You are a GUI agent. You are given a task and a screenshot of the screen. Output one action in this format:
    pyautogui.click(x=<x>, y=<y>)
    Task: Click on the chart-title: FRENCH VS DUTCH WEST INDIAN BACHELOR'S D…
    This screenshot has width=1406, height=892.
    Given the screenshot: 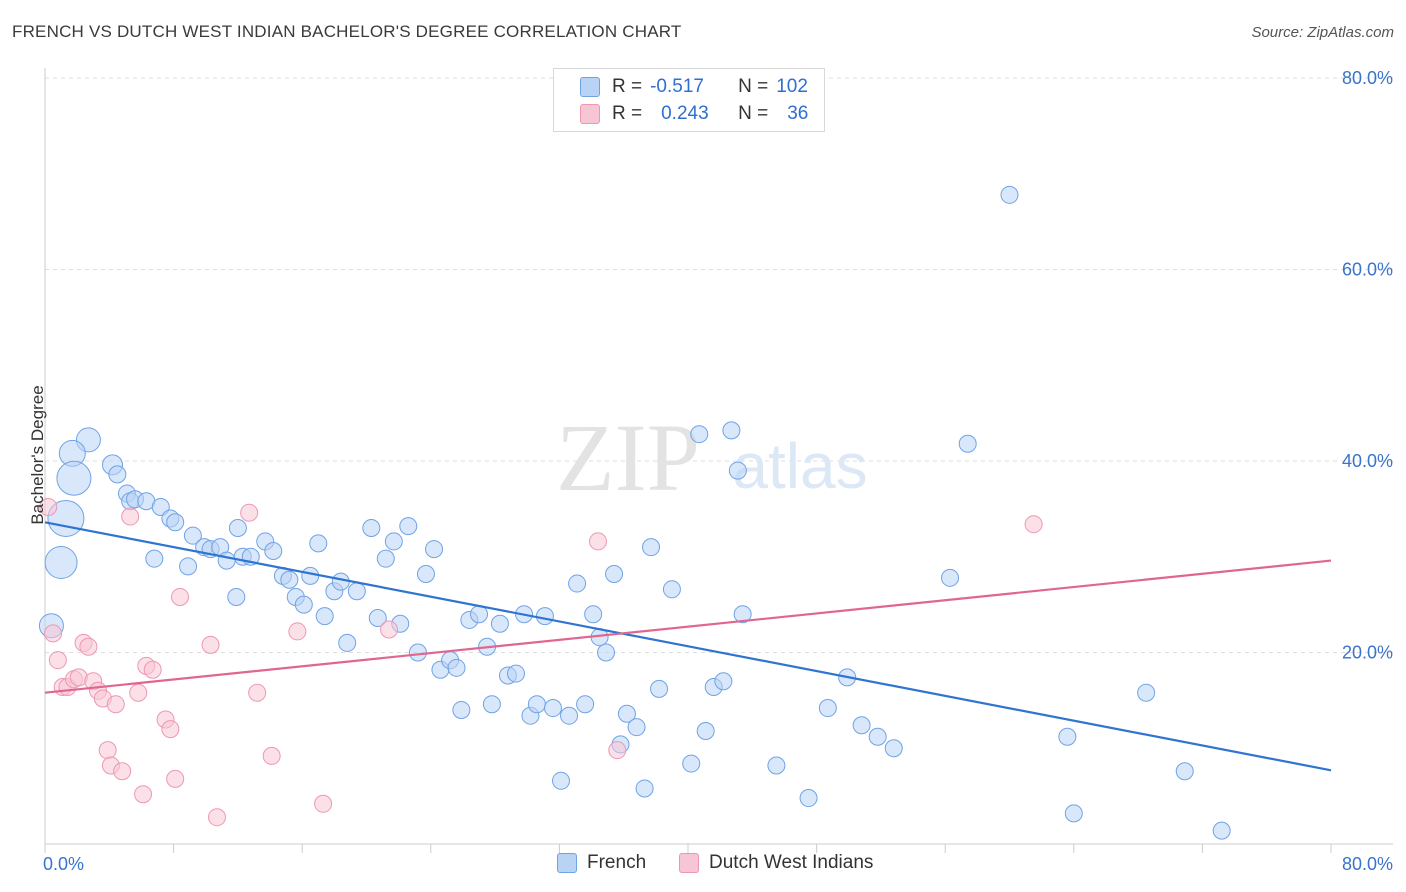 What is the action you would take?
    pyautogui.click(x=347, y=31)
    